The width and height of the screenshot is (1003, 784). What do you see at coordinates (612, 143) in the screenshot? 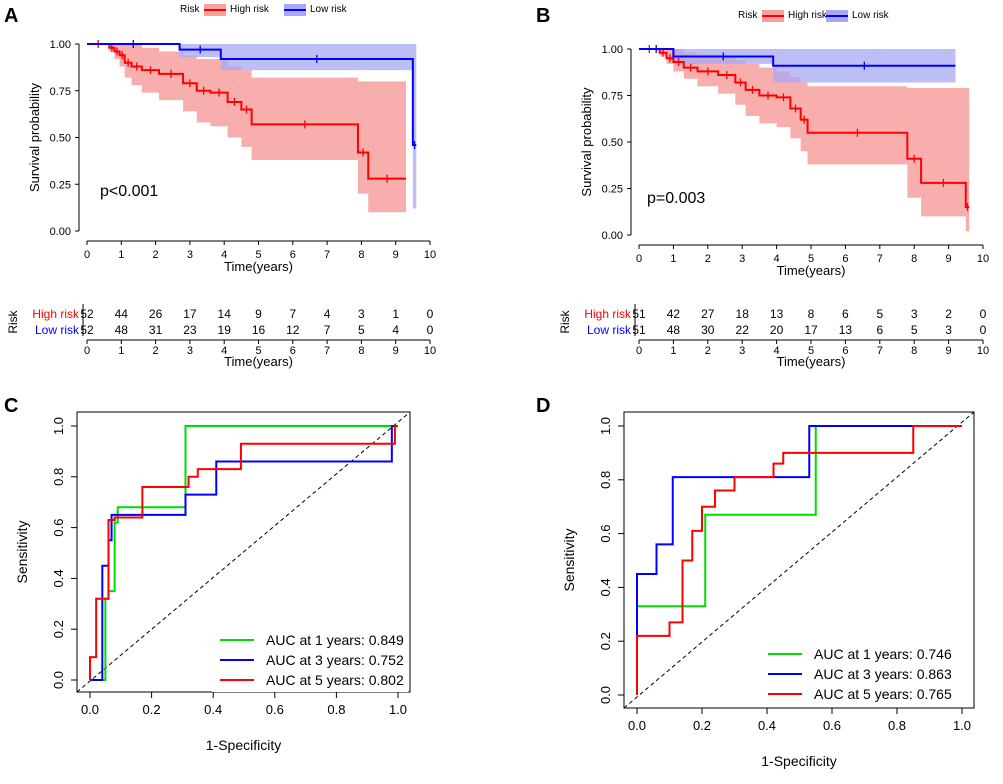
I see `y-tick-label: 0.50` at bounding box center [612, 143].